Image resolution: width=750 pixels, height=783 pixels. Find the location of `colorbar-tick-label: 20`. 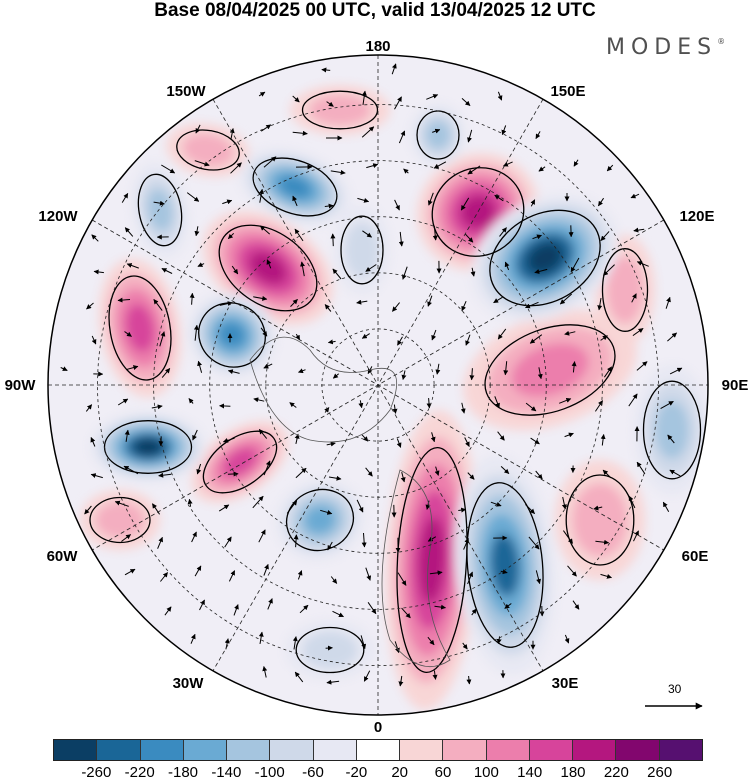

colorbar-tick-label: 20 is located at coordinates (399, 772).